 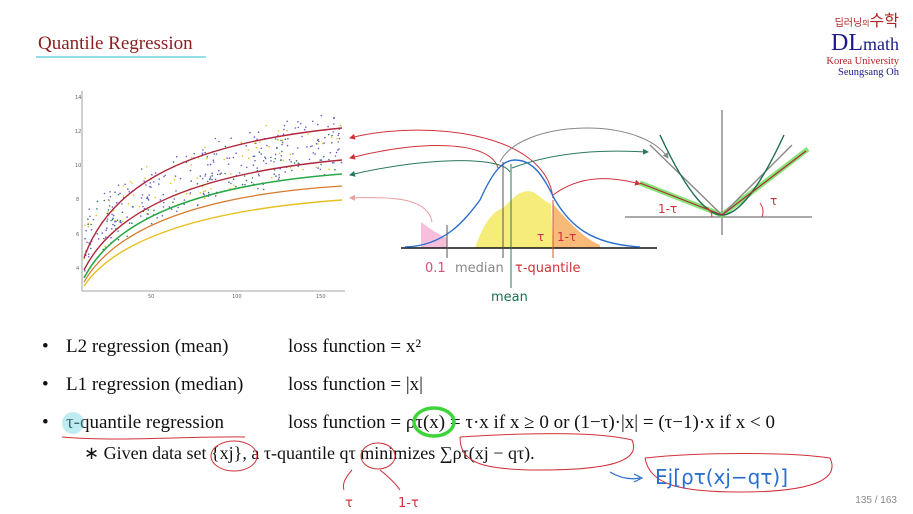 What do you see at coordinates (237, 297) in the screenshot?
I see `x-tick: 100` at bounding box center [237, 297].